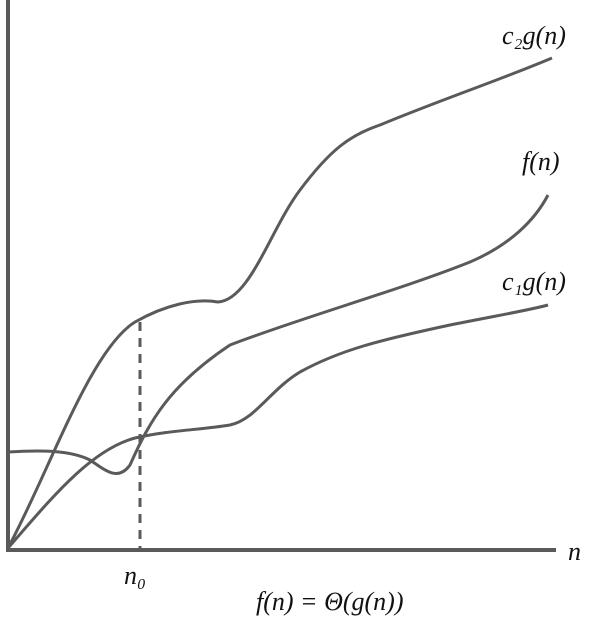  What do you see at coordinates (135, 575) in the screenshot?
I see `n0-label: n₀` at bounding box center [135, 575].